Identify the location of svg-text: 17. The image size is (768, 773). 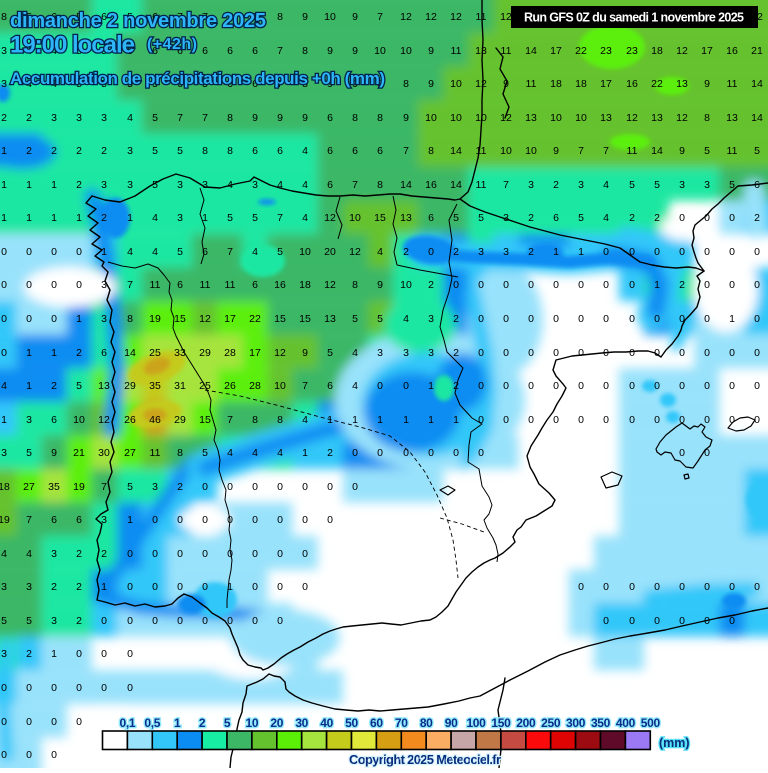
(230, 319).